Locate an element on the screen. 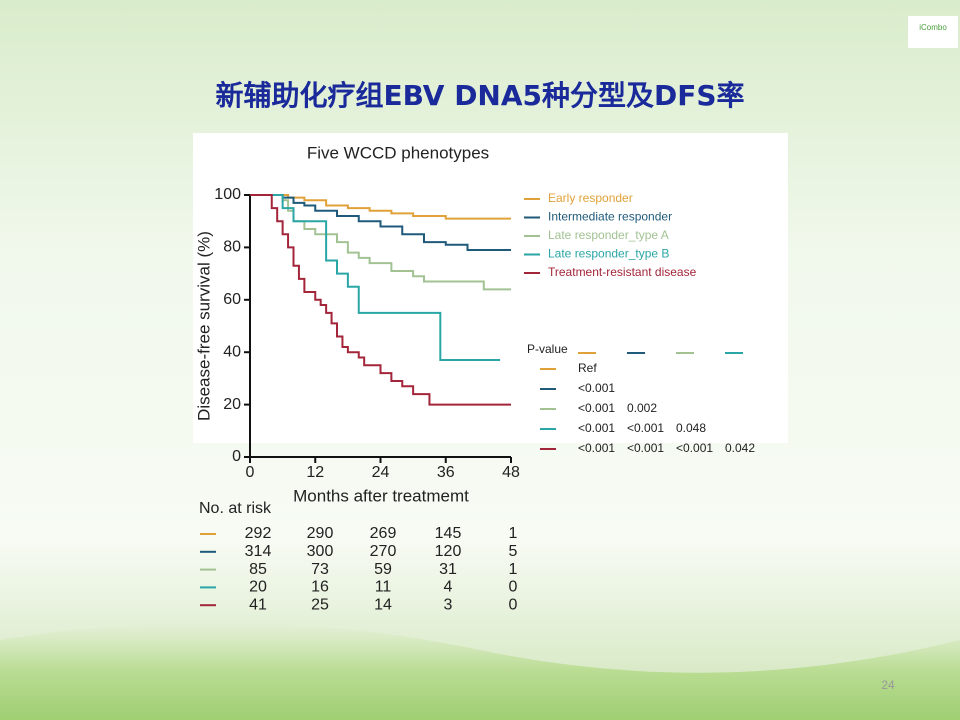  pvalue-cell: 0.002 is located at coordinates (642, 408).